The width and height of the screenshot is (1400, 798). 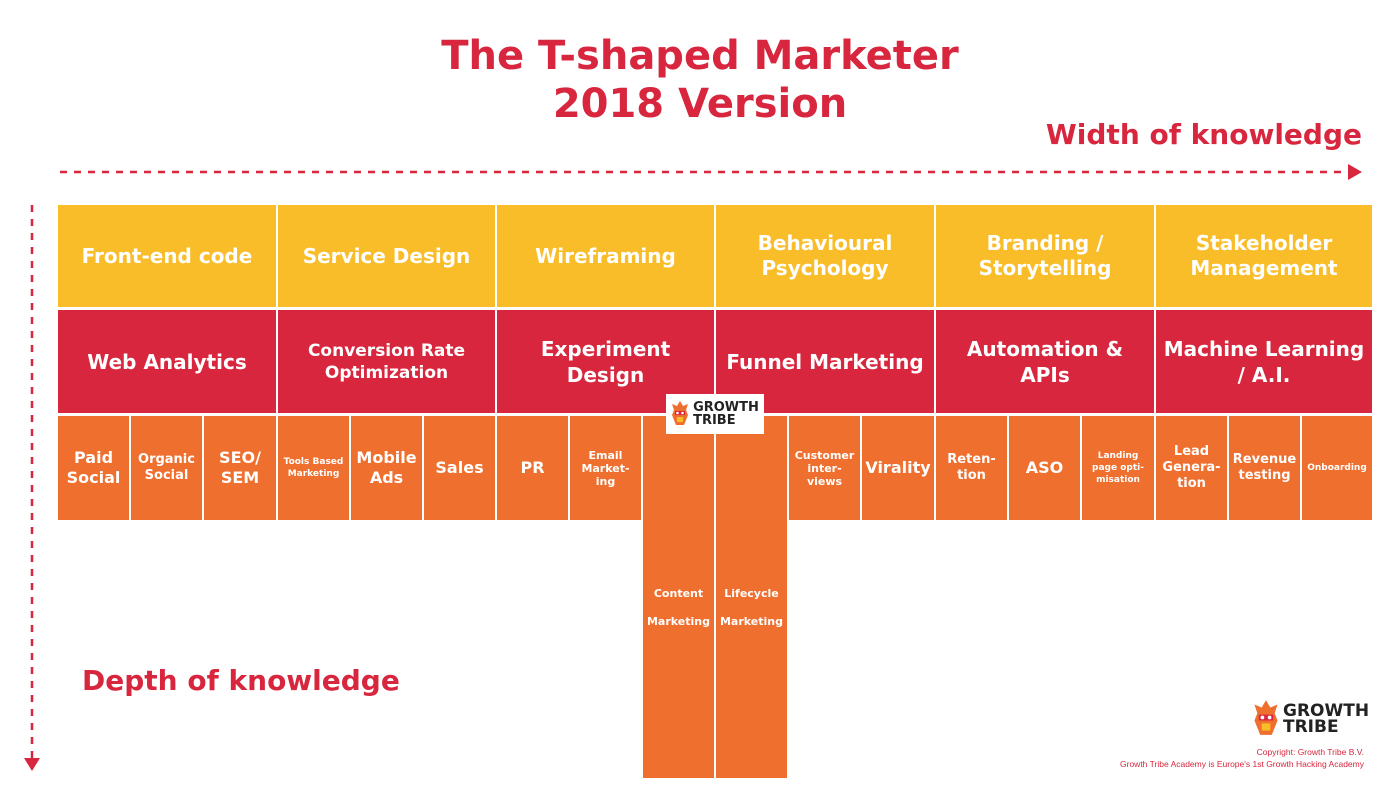 I want to click on skill-sales: Sales, so click(x=460, y=468).